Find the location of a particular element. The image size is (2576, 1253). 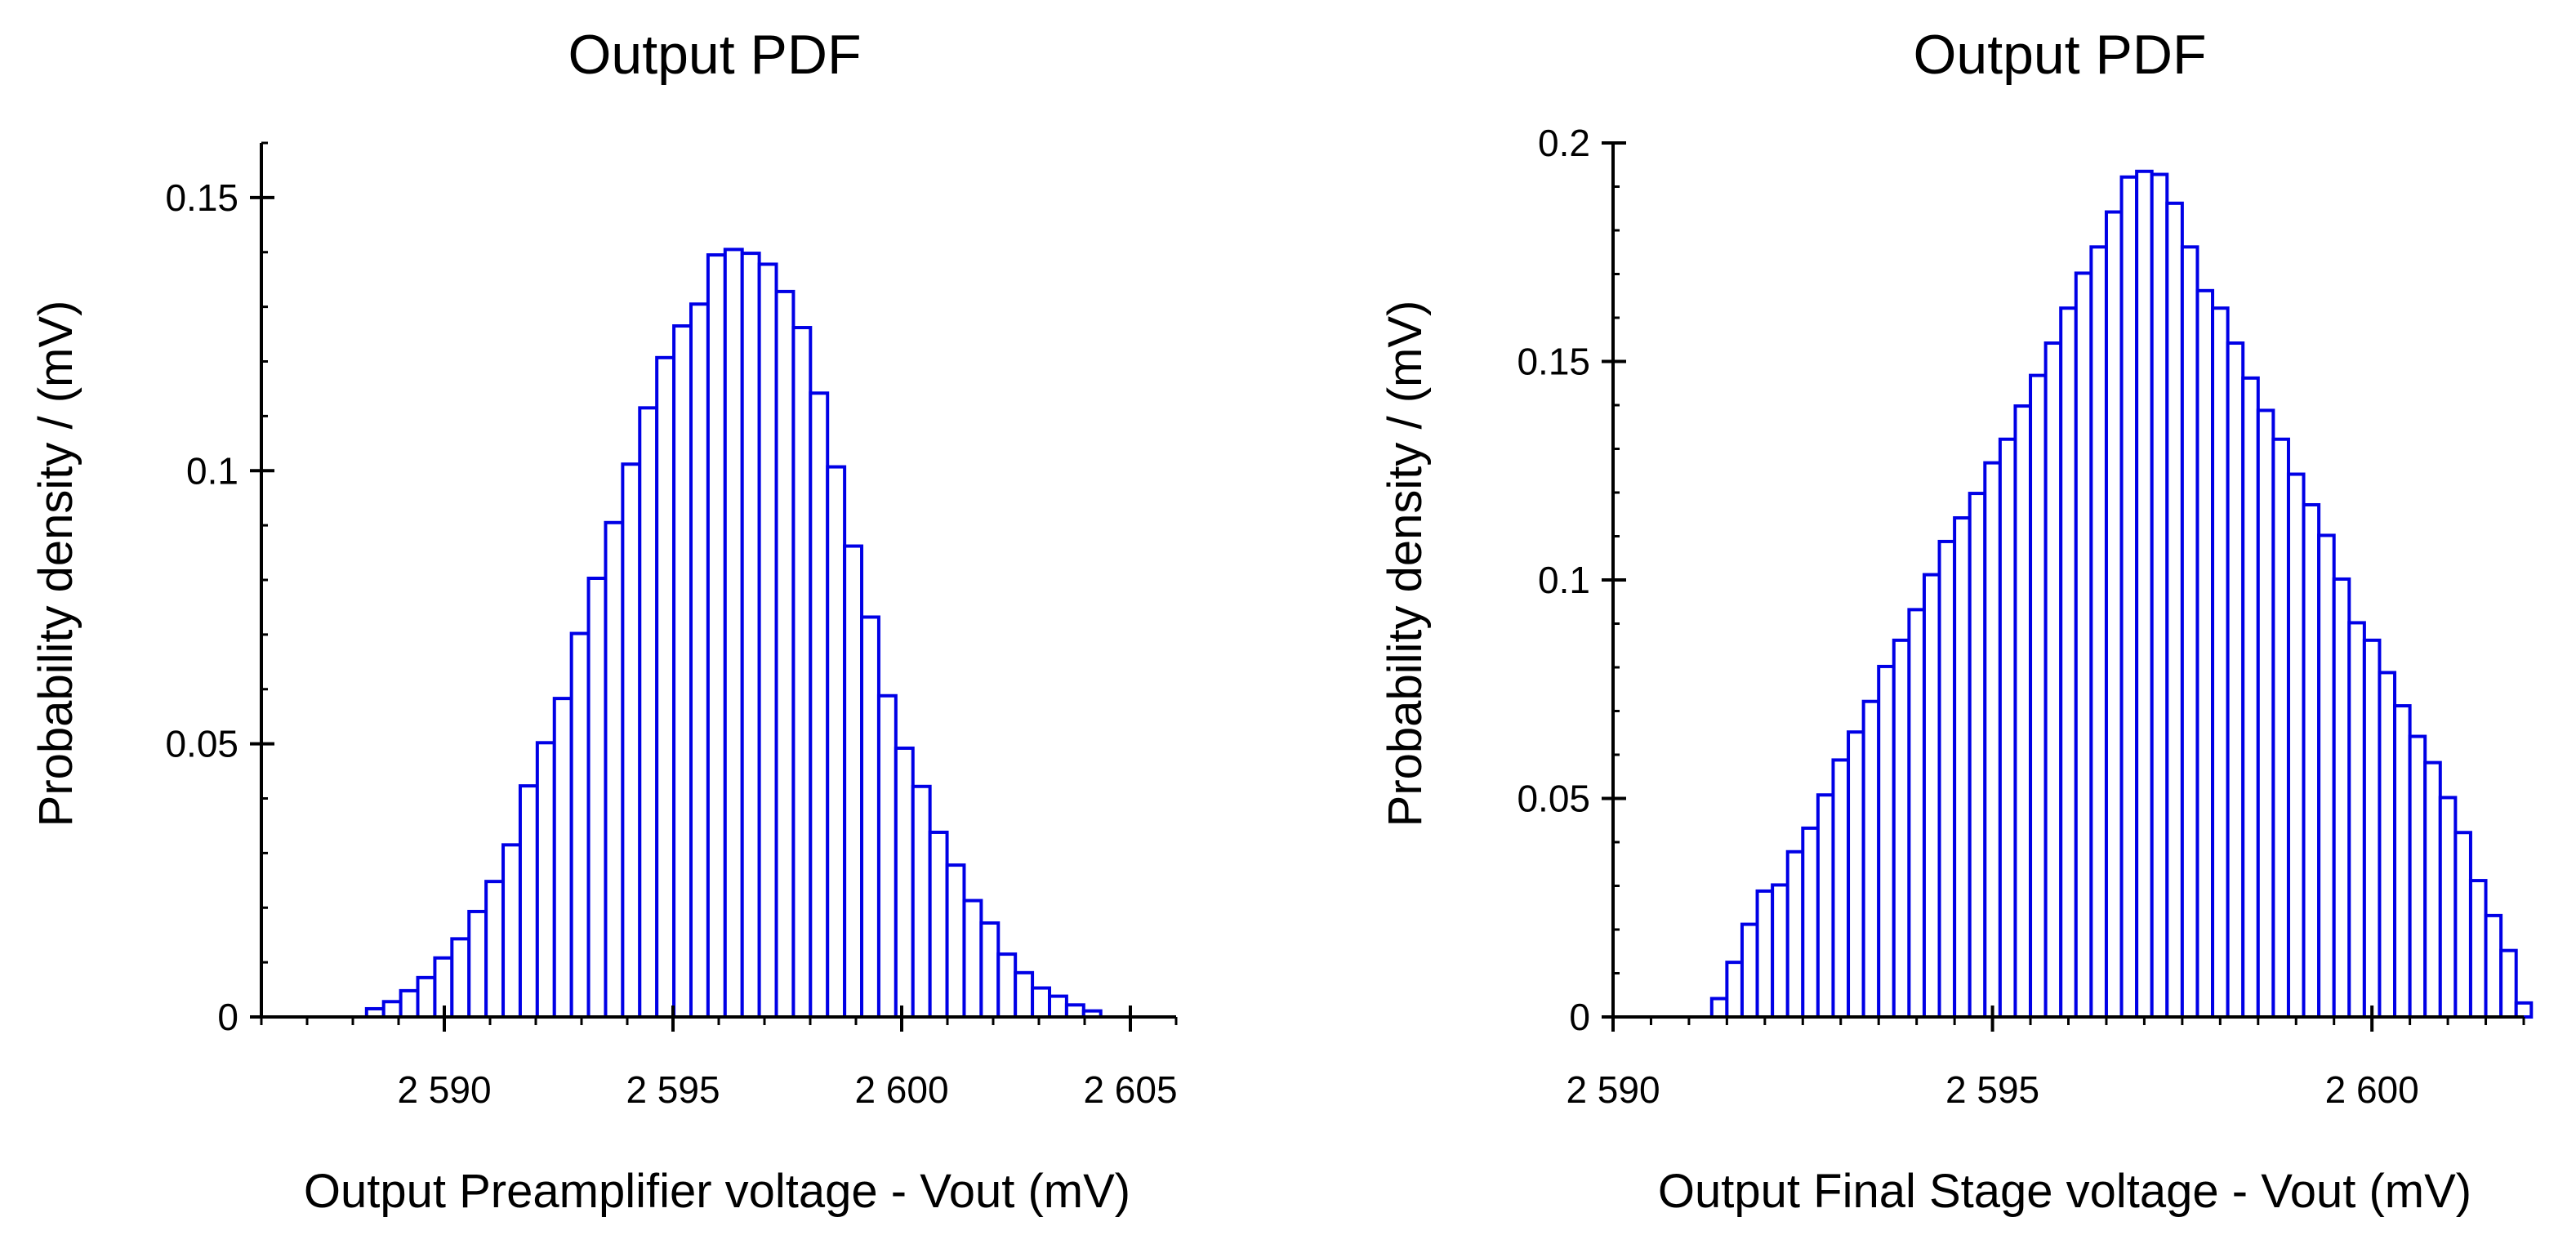

x-tick-label: 2 605 is located at coordinates (1130, 1089).